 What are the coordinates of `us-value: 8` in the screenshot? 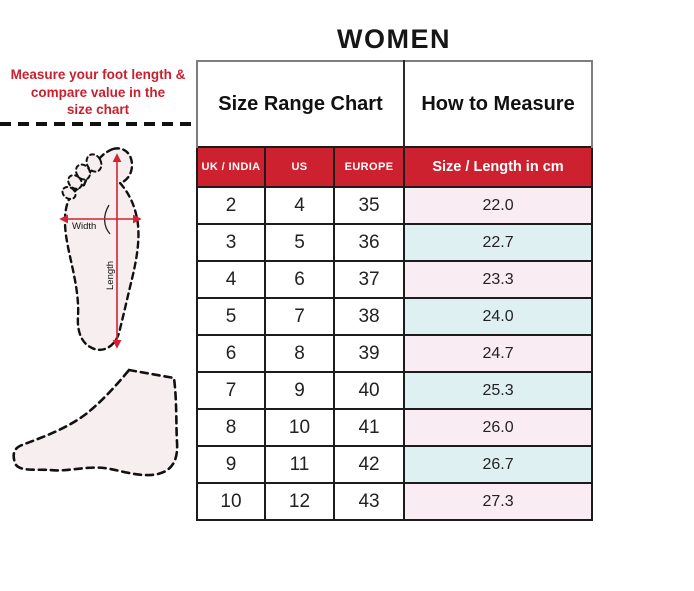 It's located at (299, 353).